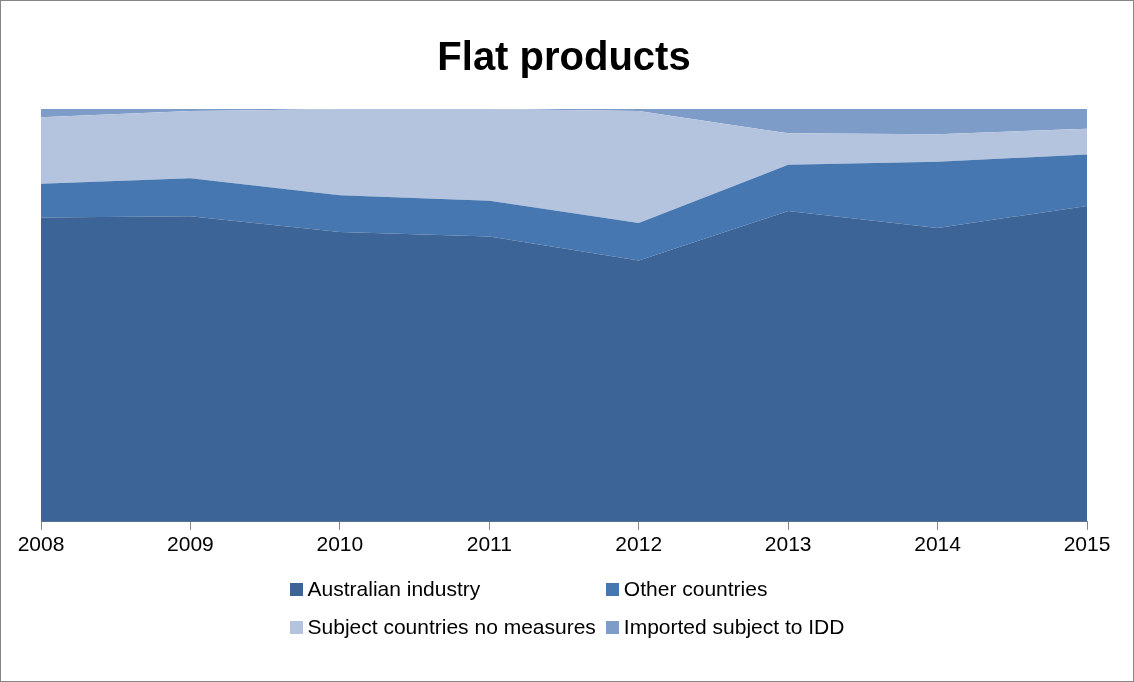 The width and height of the screenshot is (1134, 682). I want to click on x-tick-label: 2014, so click(938, 544).